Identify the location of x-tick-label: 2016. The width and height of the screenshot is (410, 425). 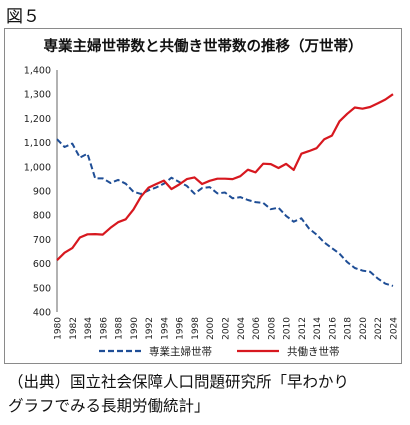
(333, 328).